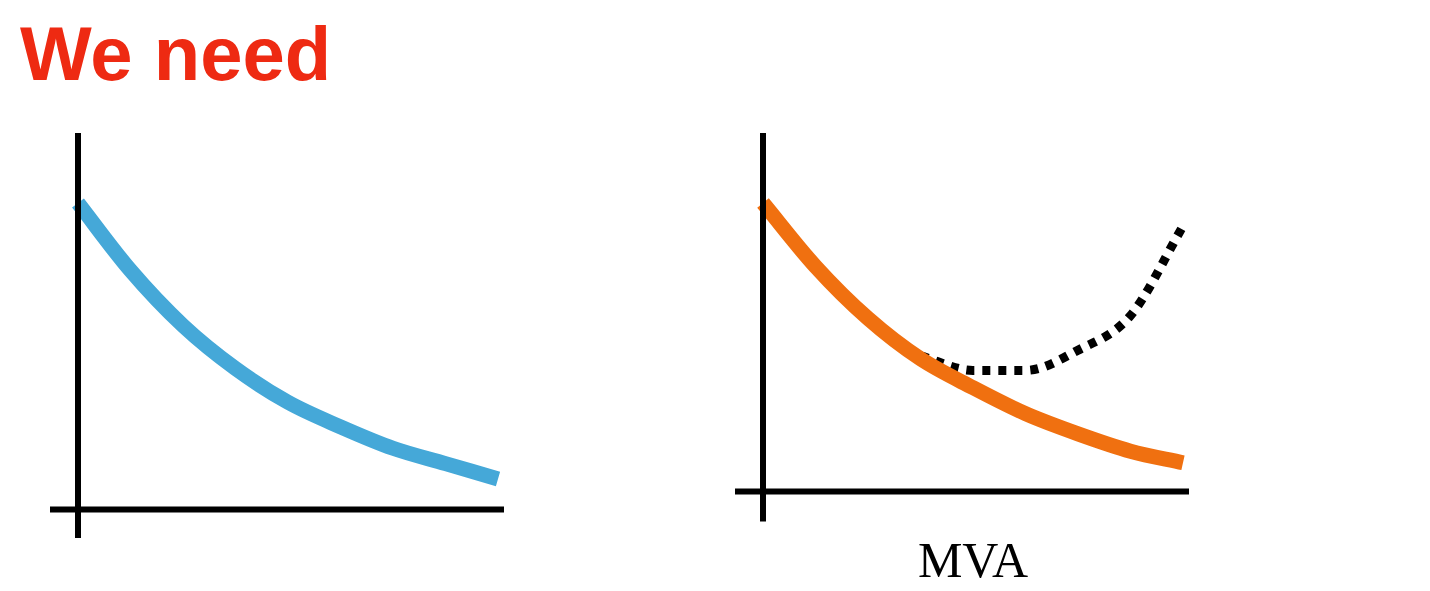  Describe the element at coordinates (176, 53) in the screenshot. I see `chart-title: We need` at that location.